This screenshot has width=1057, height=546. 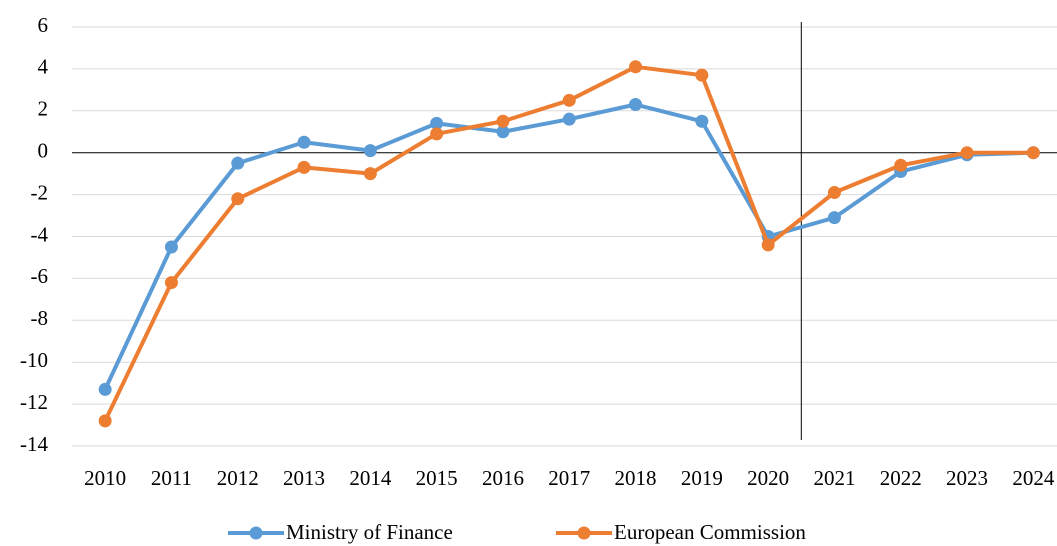 I want to click on y-tick-label: 2, so click(x=43, y=109).